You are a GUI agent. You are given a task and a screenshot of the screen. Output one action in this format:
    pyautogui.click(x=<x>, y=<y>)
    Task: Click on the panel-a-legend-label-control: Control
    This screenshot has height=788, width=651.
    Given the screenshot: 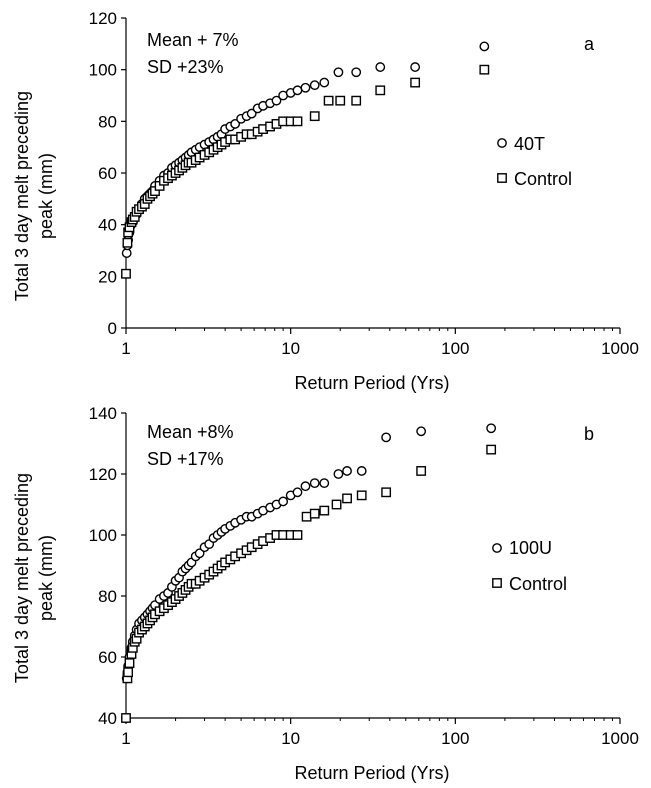 What is the action you would take?
    pyautogui.click(x=543, y=179)
    